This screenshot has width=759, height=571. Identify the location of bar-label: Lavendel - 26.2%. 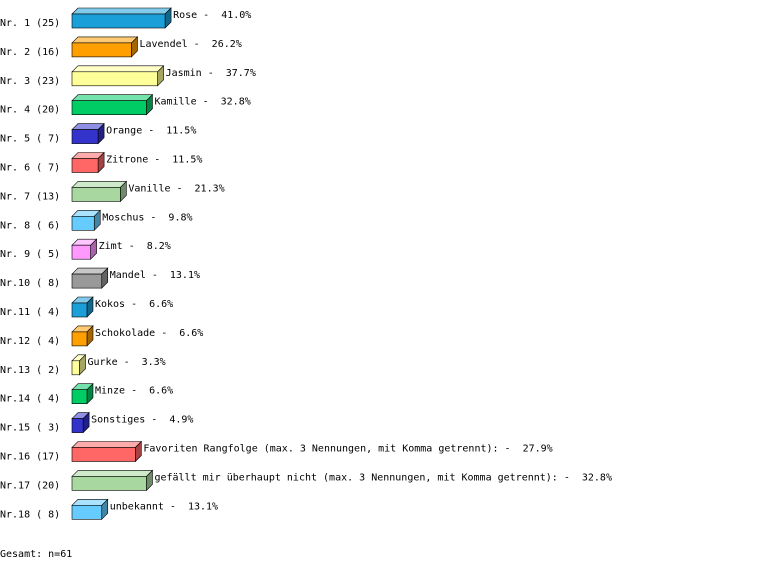
(190, 44).